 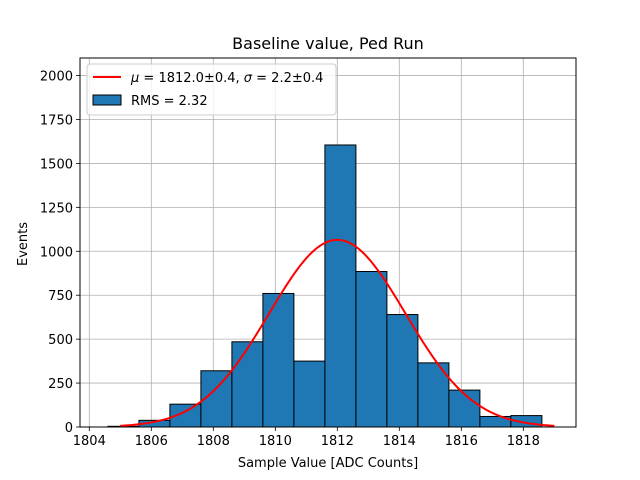 I want to click on y-tick-label-6: 1500, so click(x=56, y=164).